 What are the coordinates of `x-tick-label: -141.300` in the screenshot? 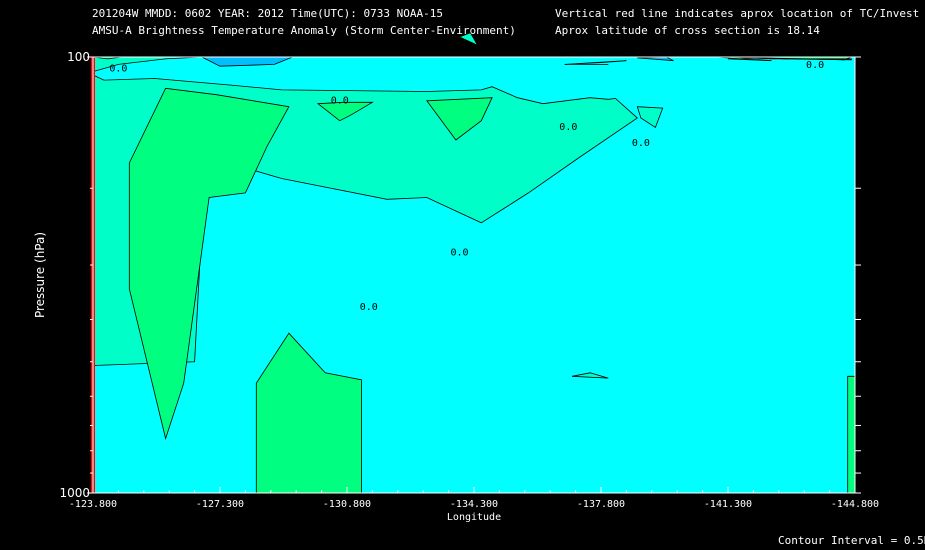 It's located at (728, 504).